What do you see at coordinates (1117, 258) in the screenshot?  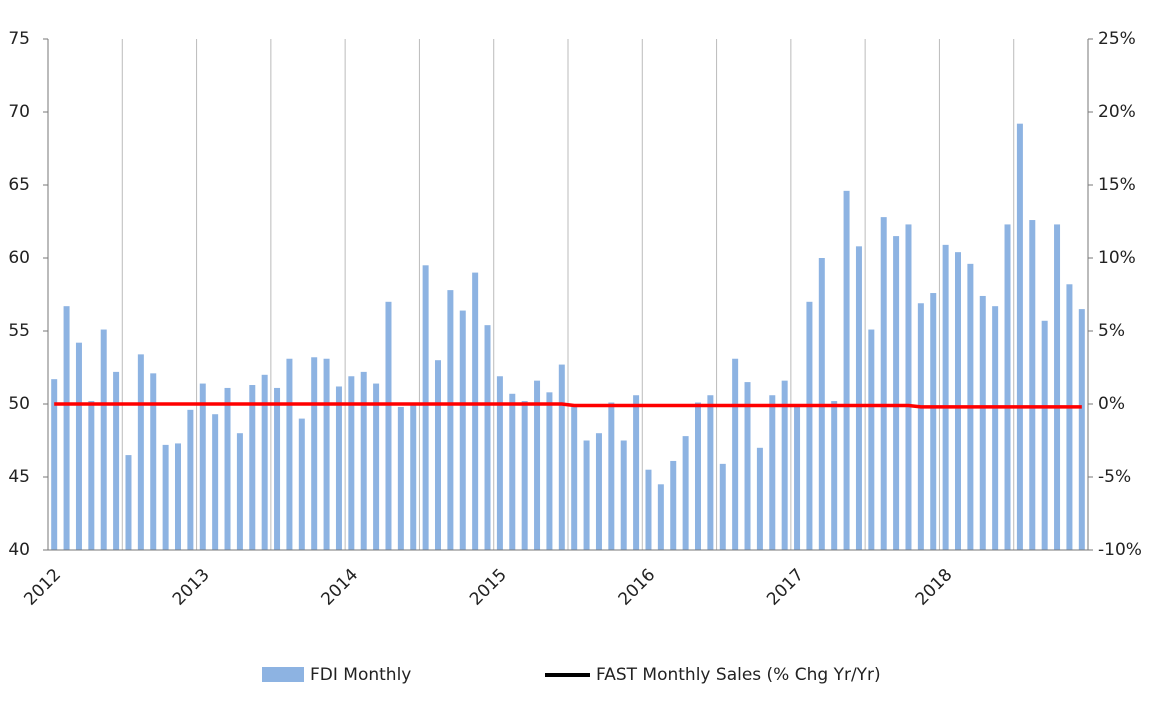 I see `y2-tick-label: 10%` at bounding box center [1117, 258].